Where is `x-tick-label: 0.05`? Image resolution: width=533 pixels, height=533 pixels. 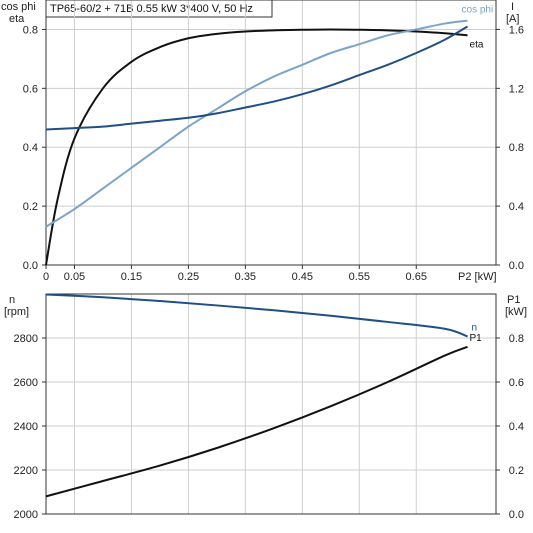
x-tick-label: 0.05 is located at coordinates (74, 277).